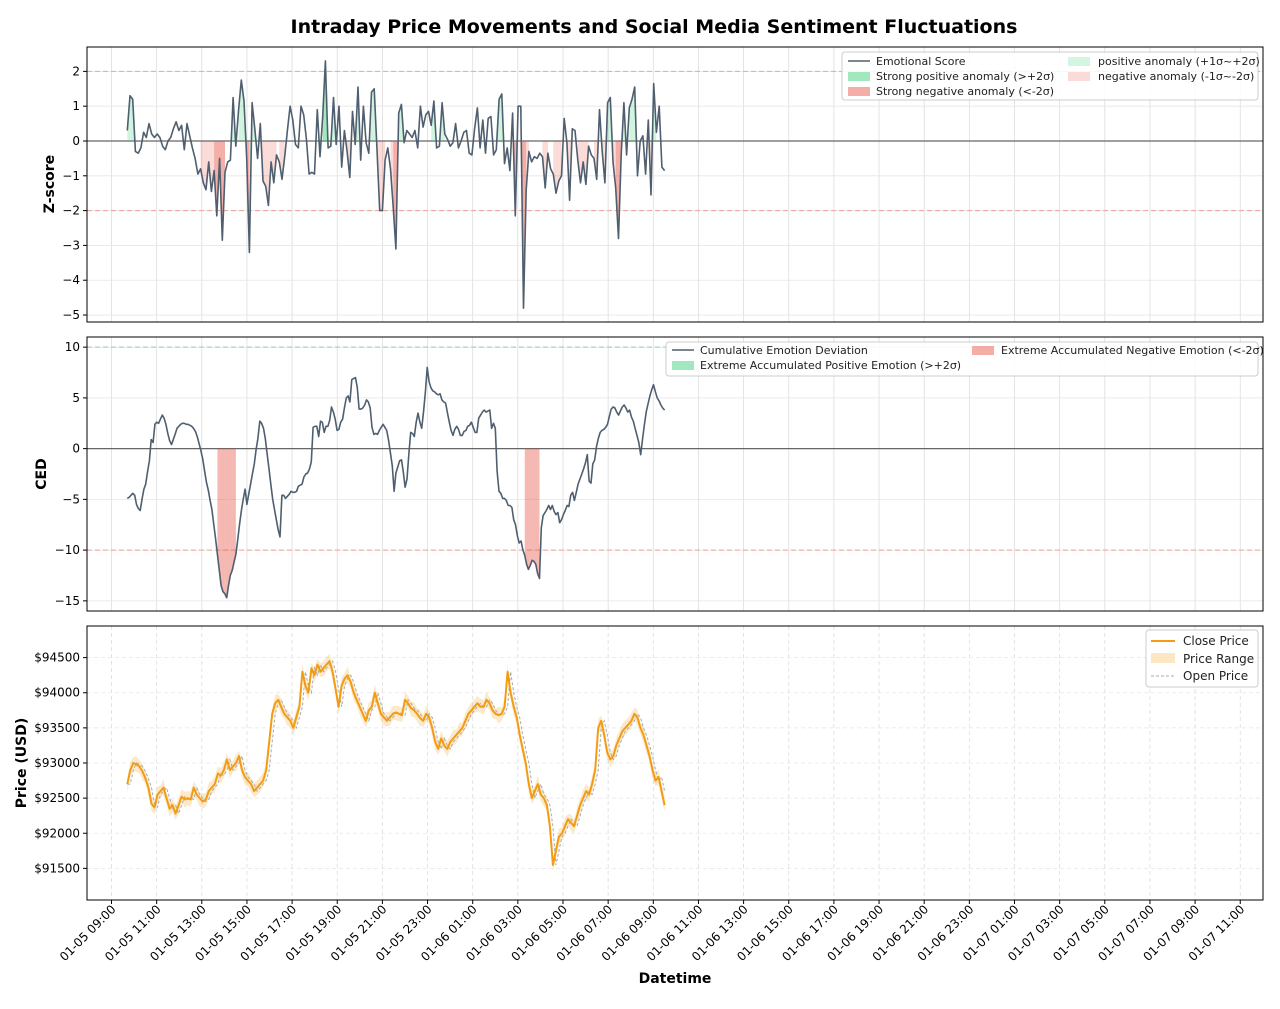 This screenshot has width=1280, height=1009. Describe the element at coordinates (1079, 61) in the screenshot. I see `legend-positive-anomaly-swatch` at that location.